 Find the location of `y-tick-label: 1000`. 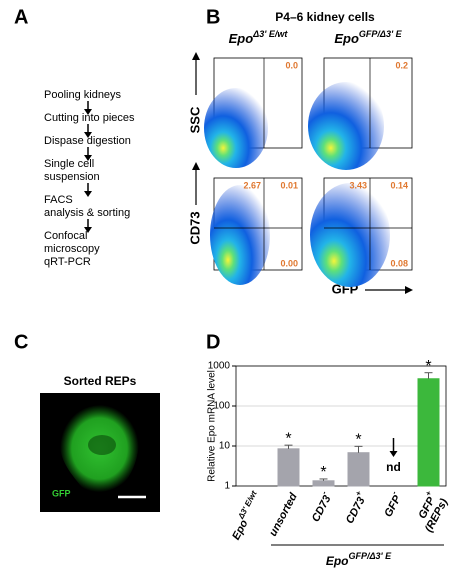

y-tick-label: 1000 is located at coordinates (219, 366).